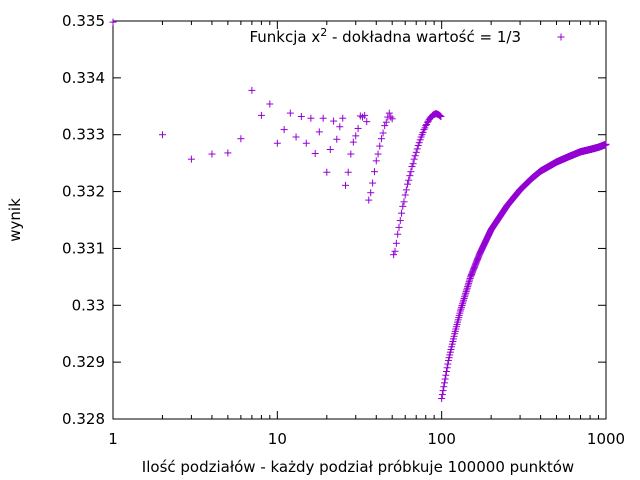 This screenshot has width=640, height=480. What do you see at coordinates (277, 439) in the screenshot?
I see `x-tick-label: 10` at bounding box center [277, 439].